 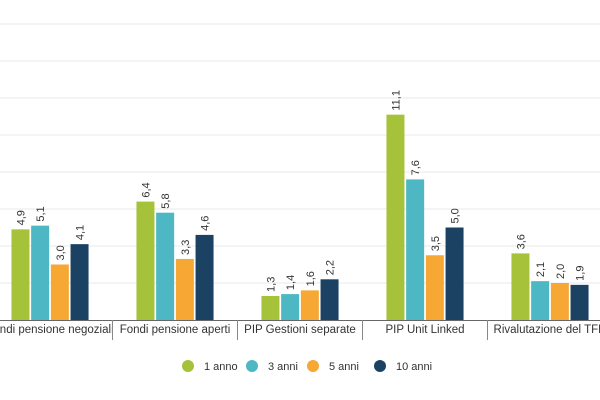 I want to click on legend-label: 5 anni, so click(x=344, y=367).